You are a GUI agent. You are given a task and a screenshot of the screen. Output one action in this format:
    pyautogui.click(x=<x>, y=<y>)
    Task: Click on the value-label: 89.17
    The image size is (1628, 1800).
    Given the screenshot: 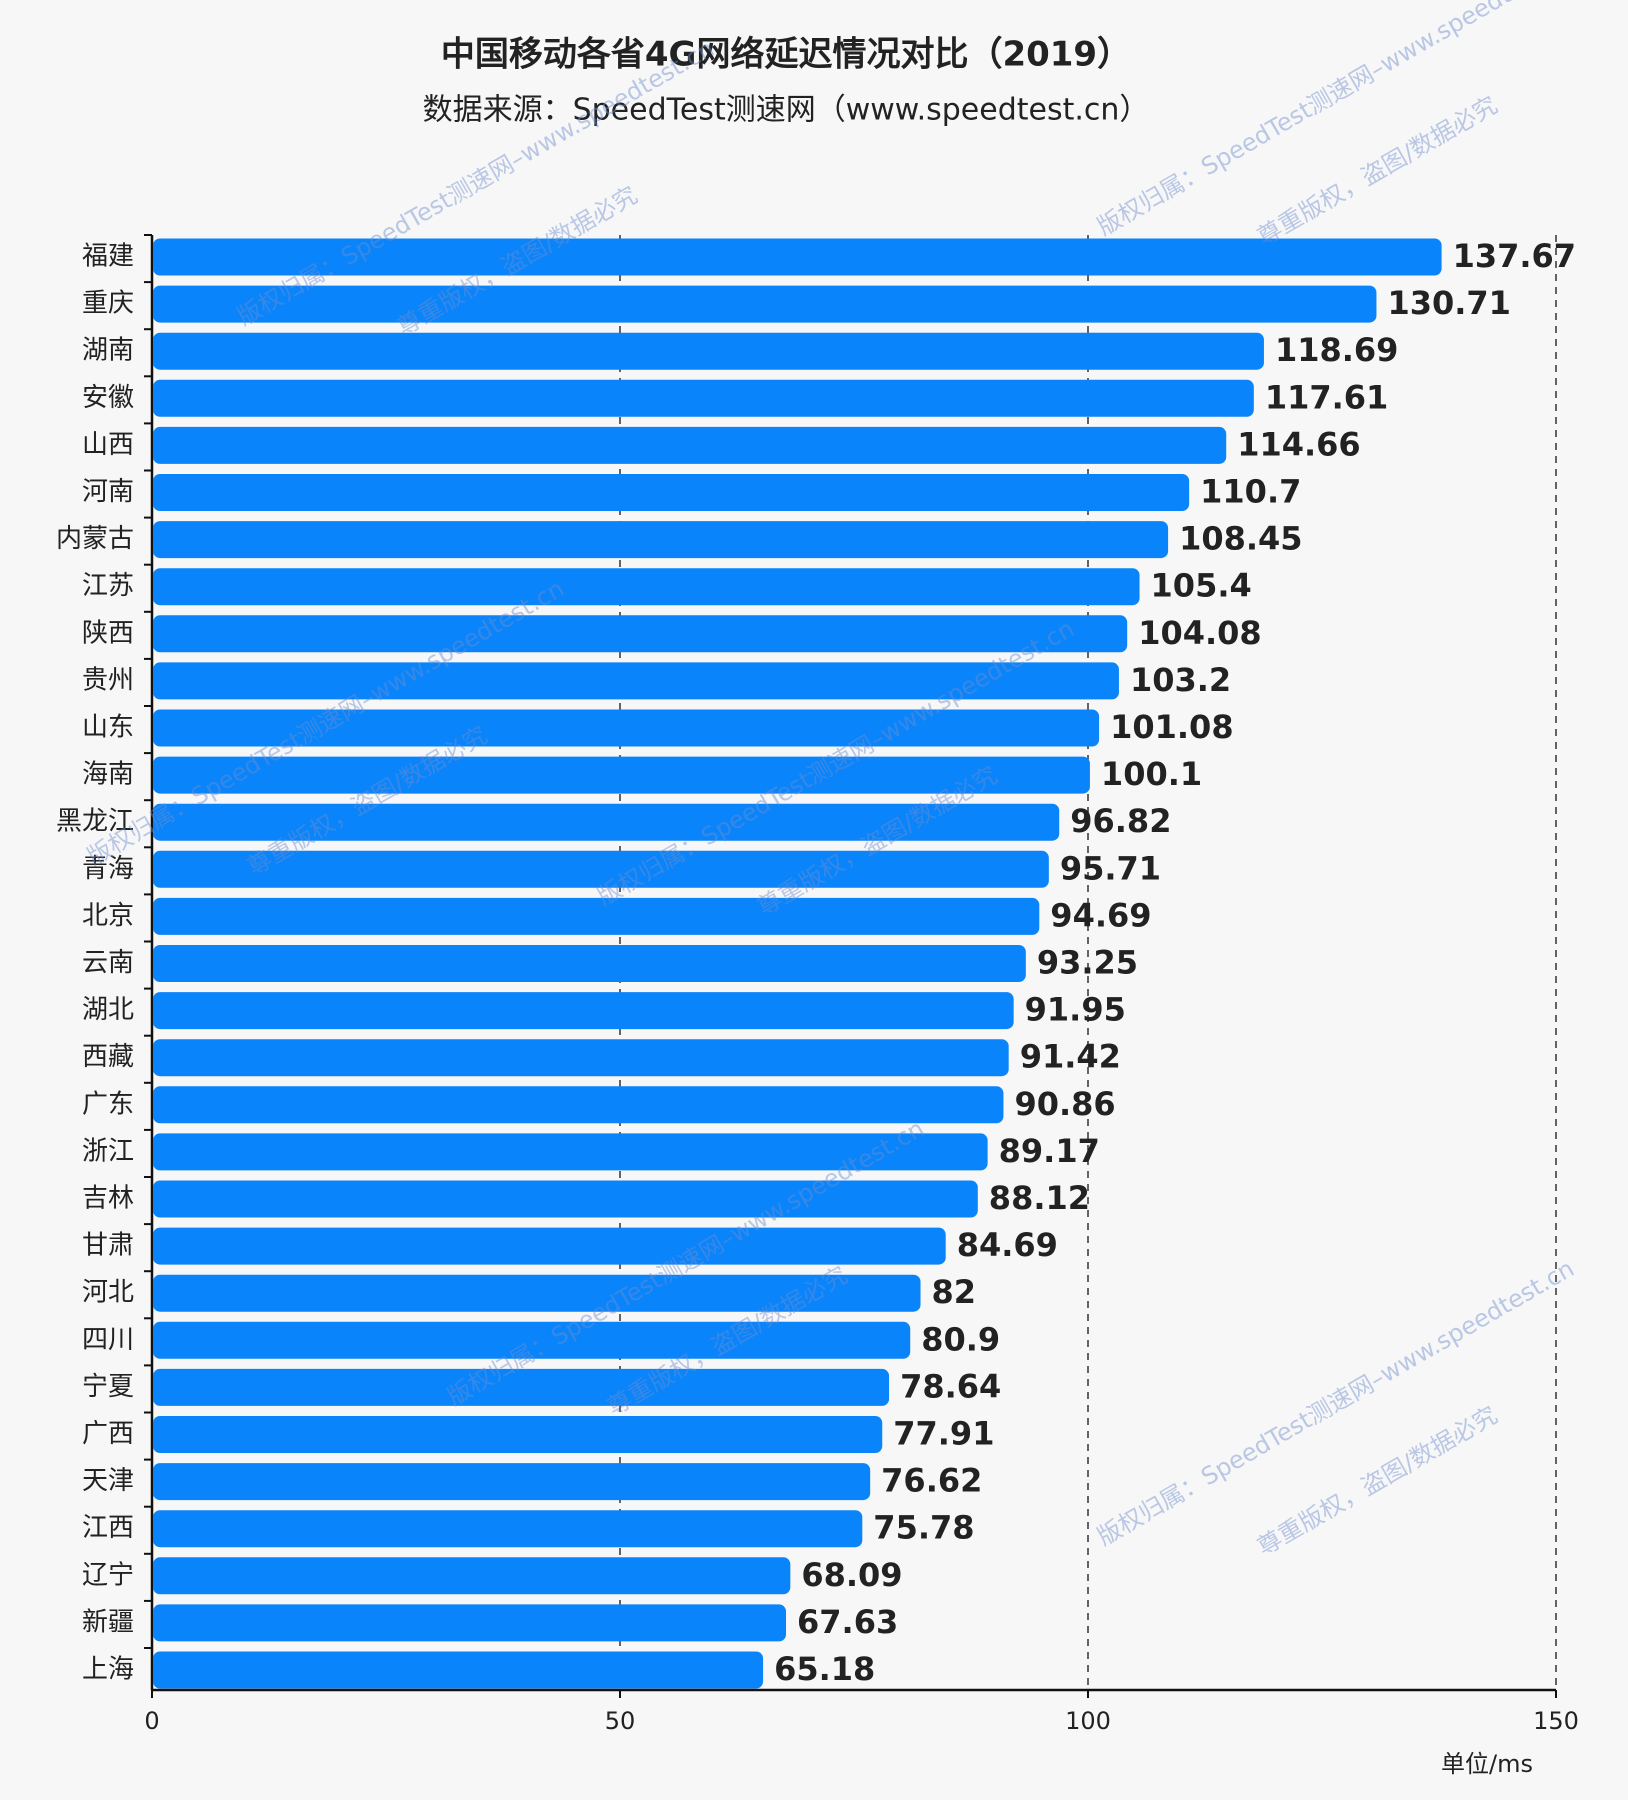 What is the action you would take?
    pyautogui.click(x=1049, y=1151)
    